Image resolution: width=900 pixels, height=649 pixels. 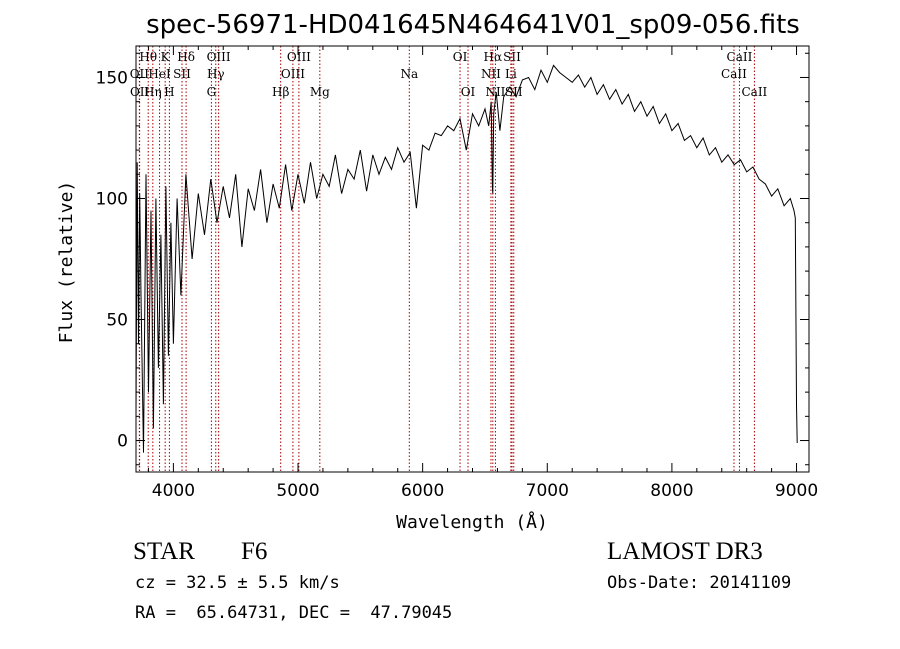 What do you see at coordinates (112, 199) in the screenshot?
I see `y-tick-label: 100` at bounding box center [112, 199].